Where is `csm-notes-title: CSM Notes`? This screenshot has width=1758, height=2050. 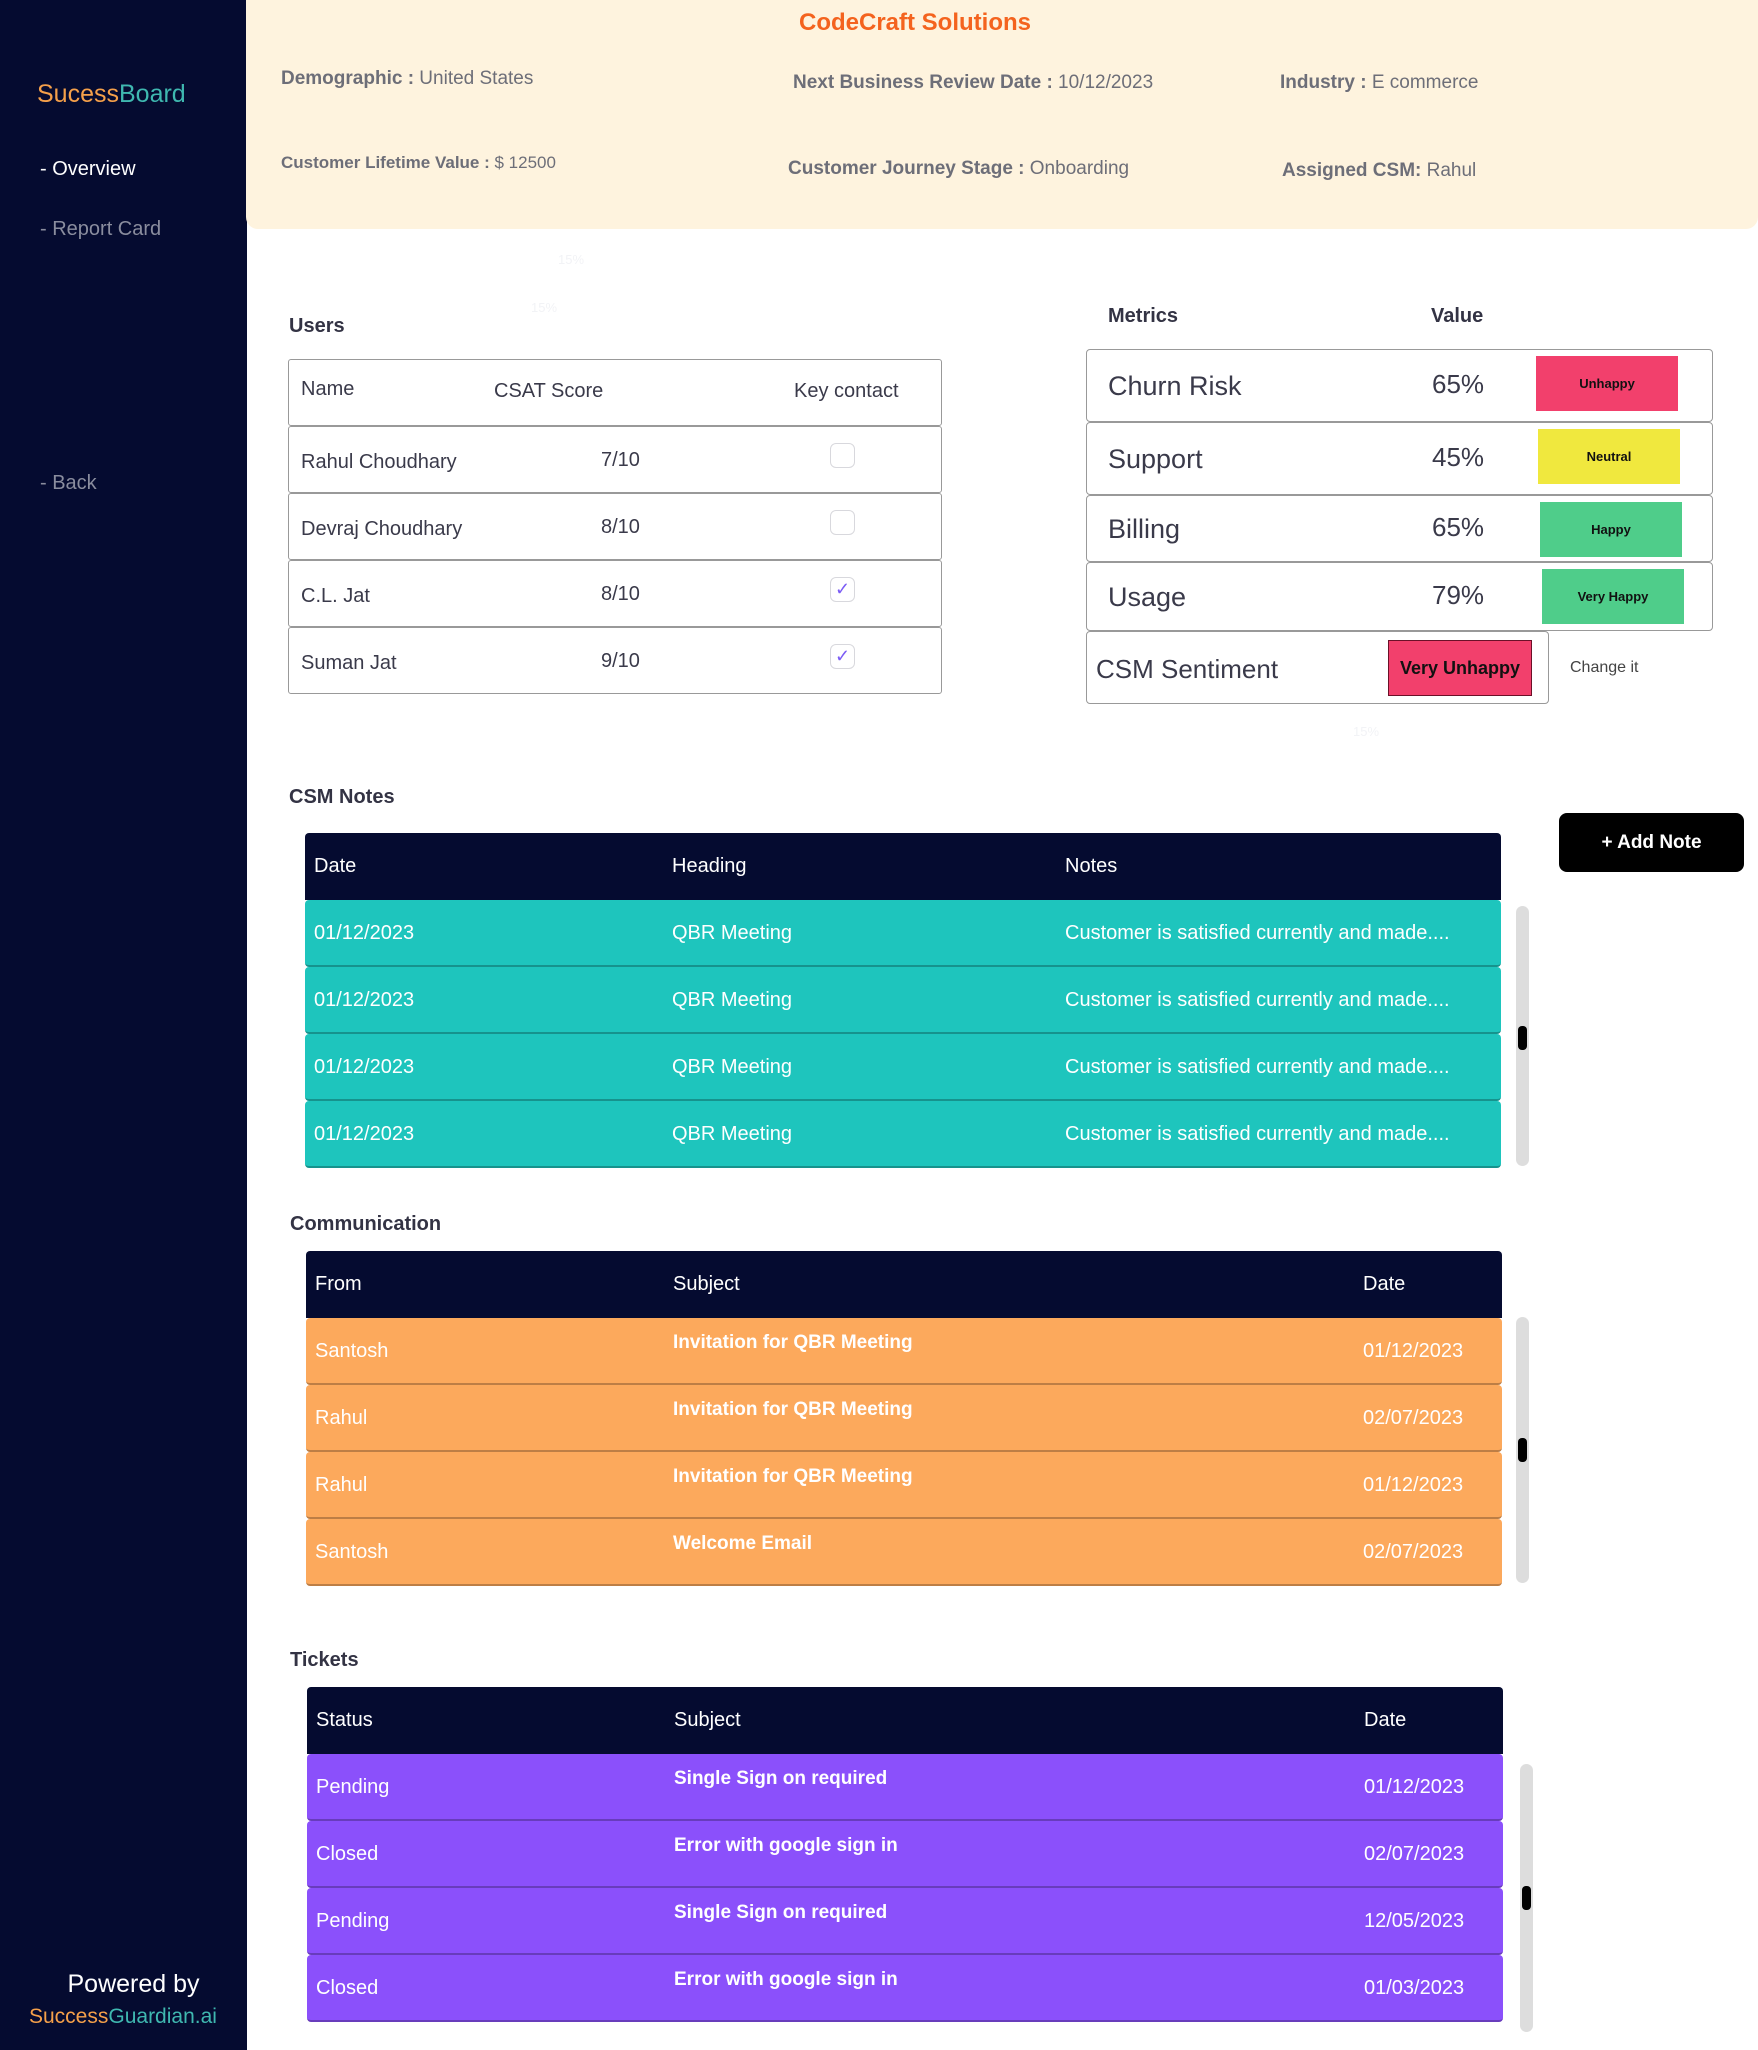 csm-notes-title: CSM Notes is located at coordinates (342, 797).